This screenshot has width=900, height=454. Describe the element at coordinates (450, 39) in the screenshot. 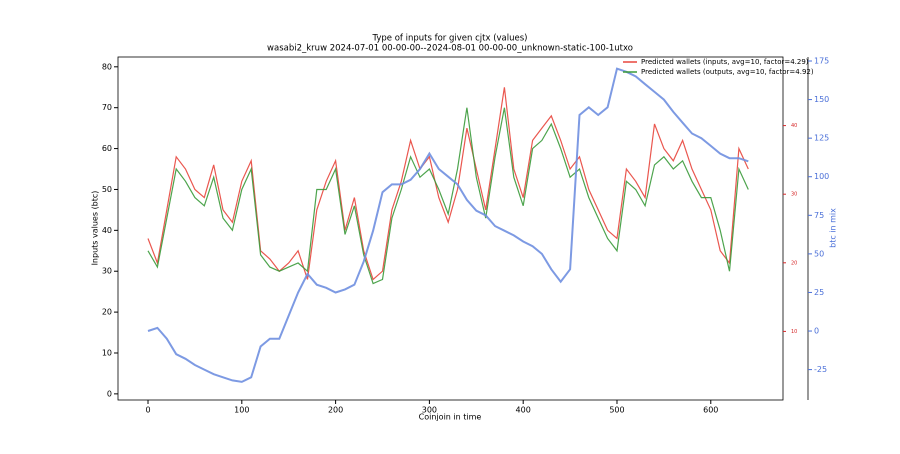

I see `chart-title: Type of inputs for given cjtx (values)` at that location.